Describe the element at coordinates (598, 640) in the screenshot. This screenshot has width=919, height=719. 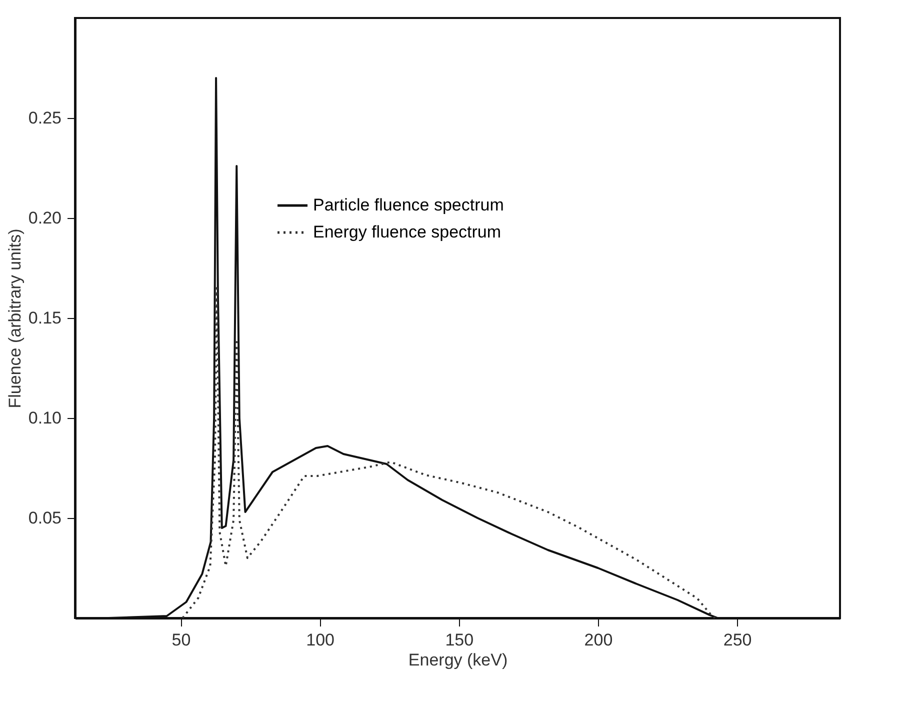
I see `x-tick-label: 200` at that location.